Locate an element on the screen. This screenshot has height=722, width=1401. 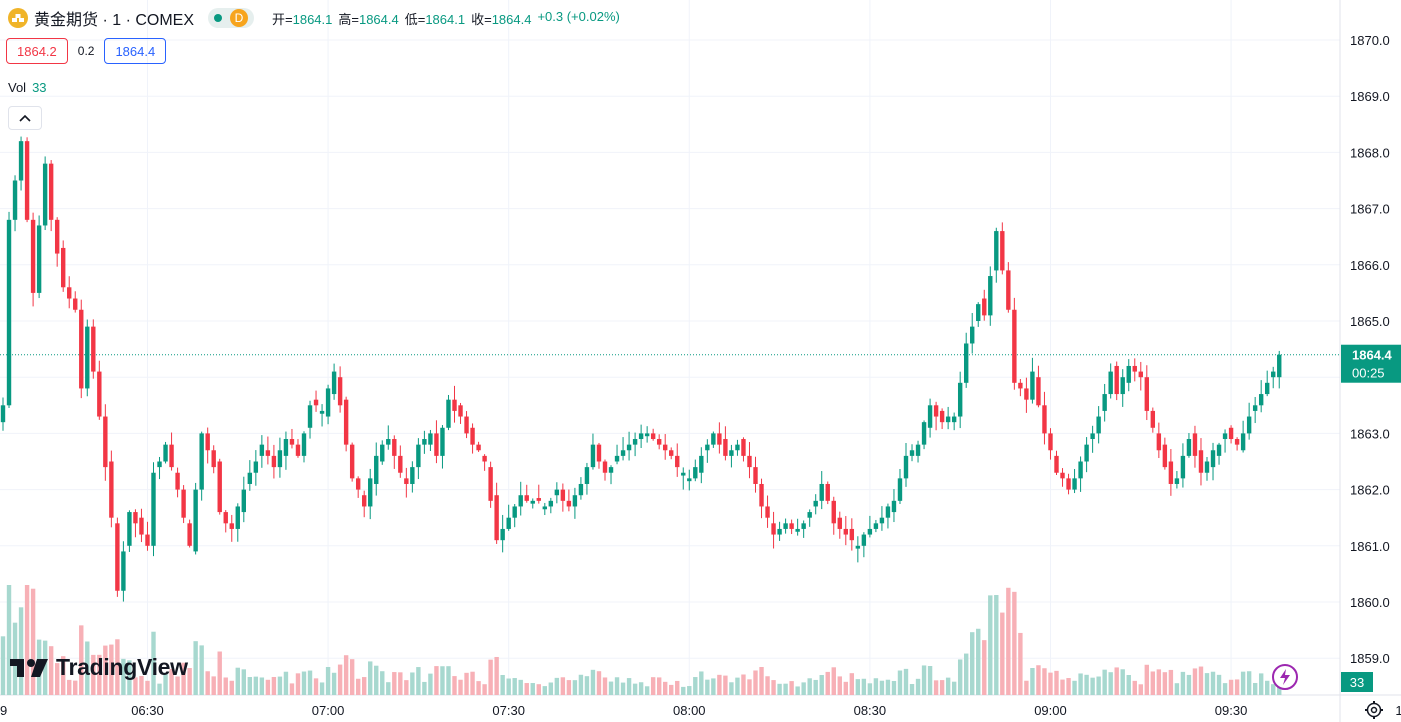
lightning-icon is located at coordinates (1285, 677).